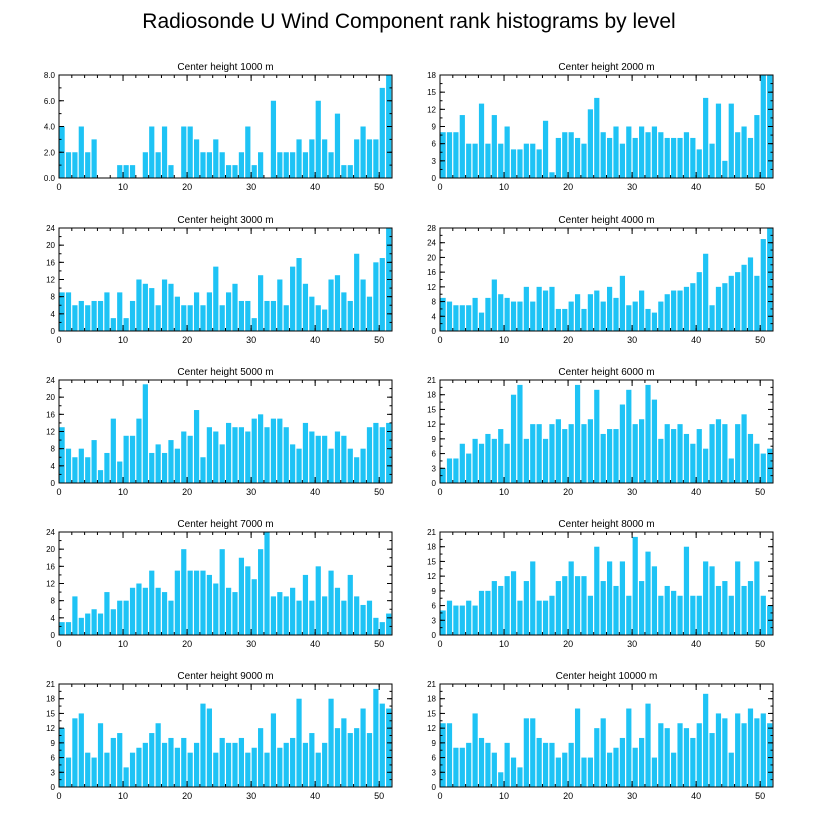 Image resolution: width=818 pixels, height=824 pixels. I want to click on y-tick-label: 21, so click(50, 684).